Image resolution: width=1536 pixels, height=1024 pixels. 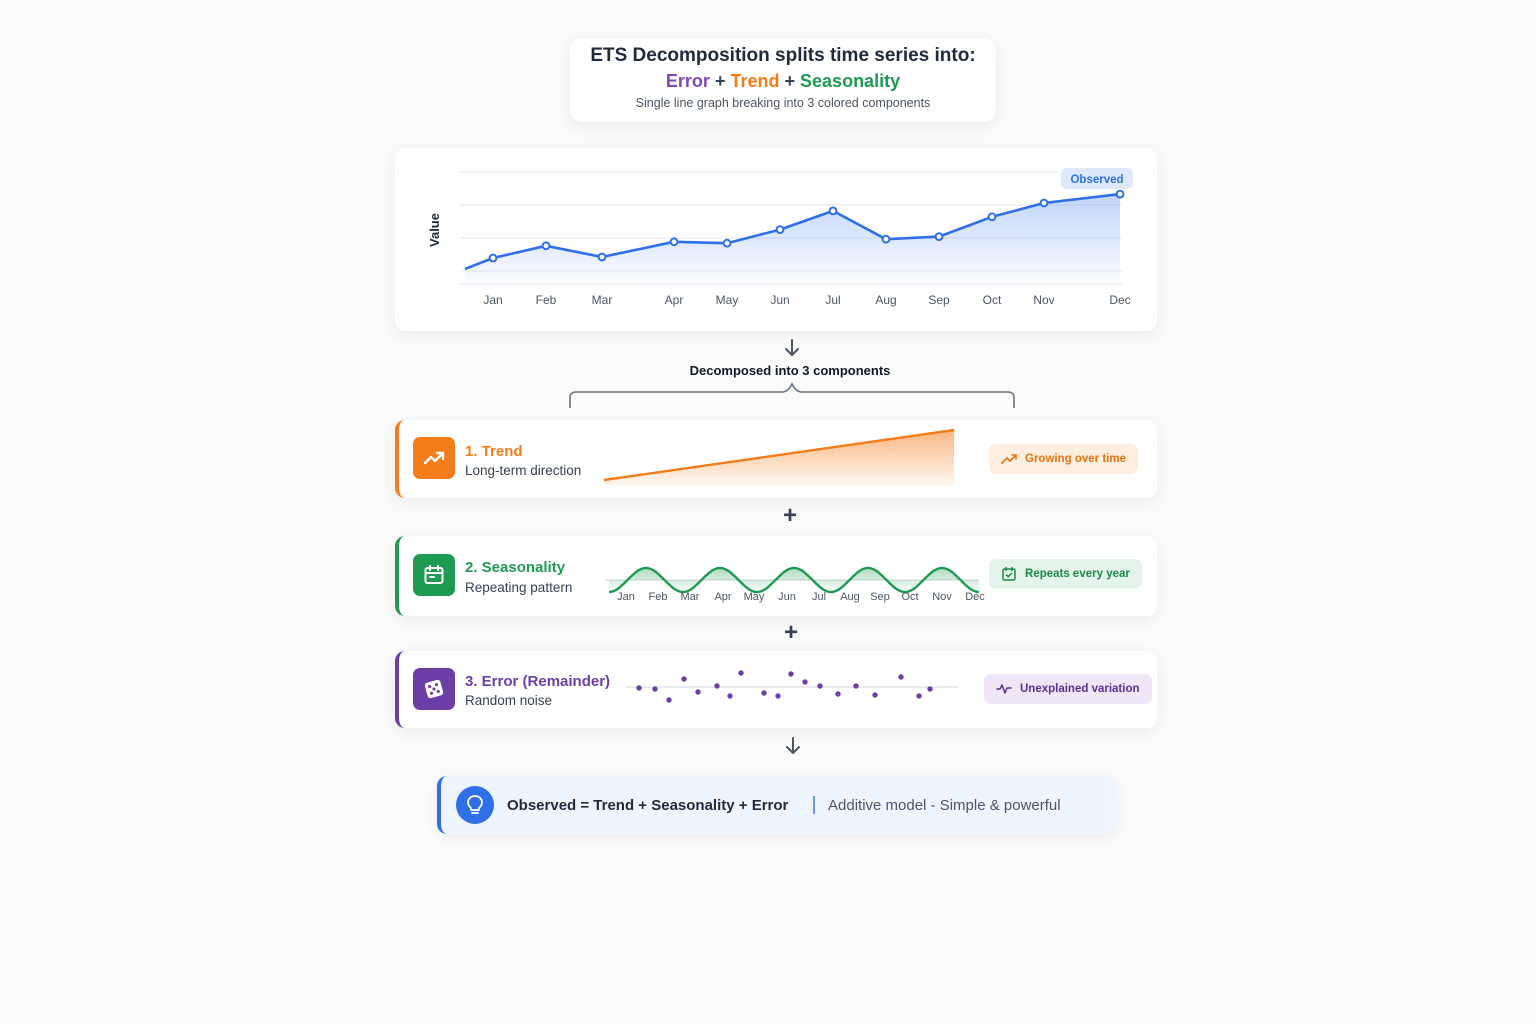 I want to click on x-tick-label: Mar, so click(x=602, y=300).